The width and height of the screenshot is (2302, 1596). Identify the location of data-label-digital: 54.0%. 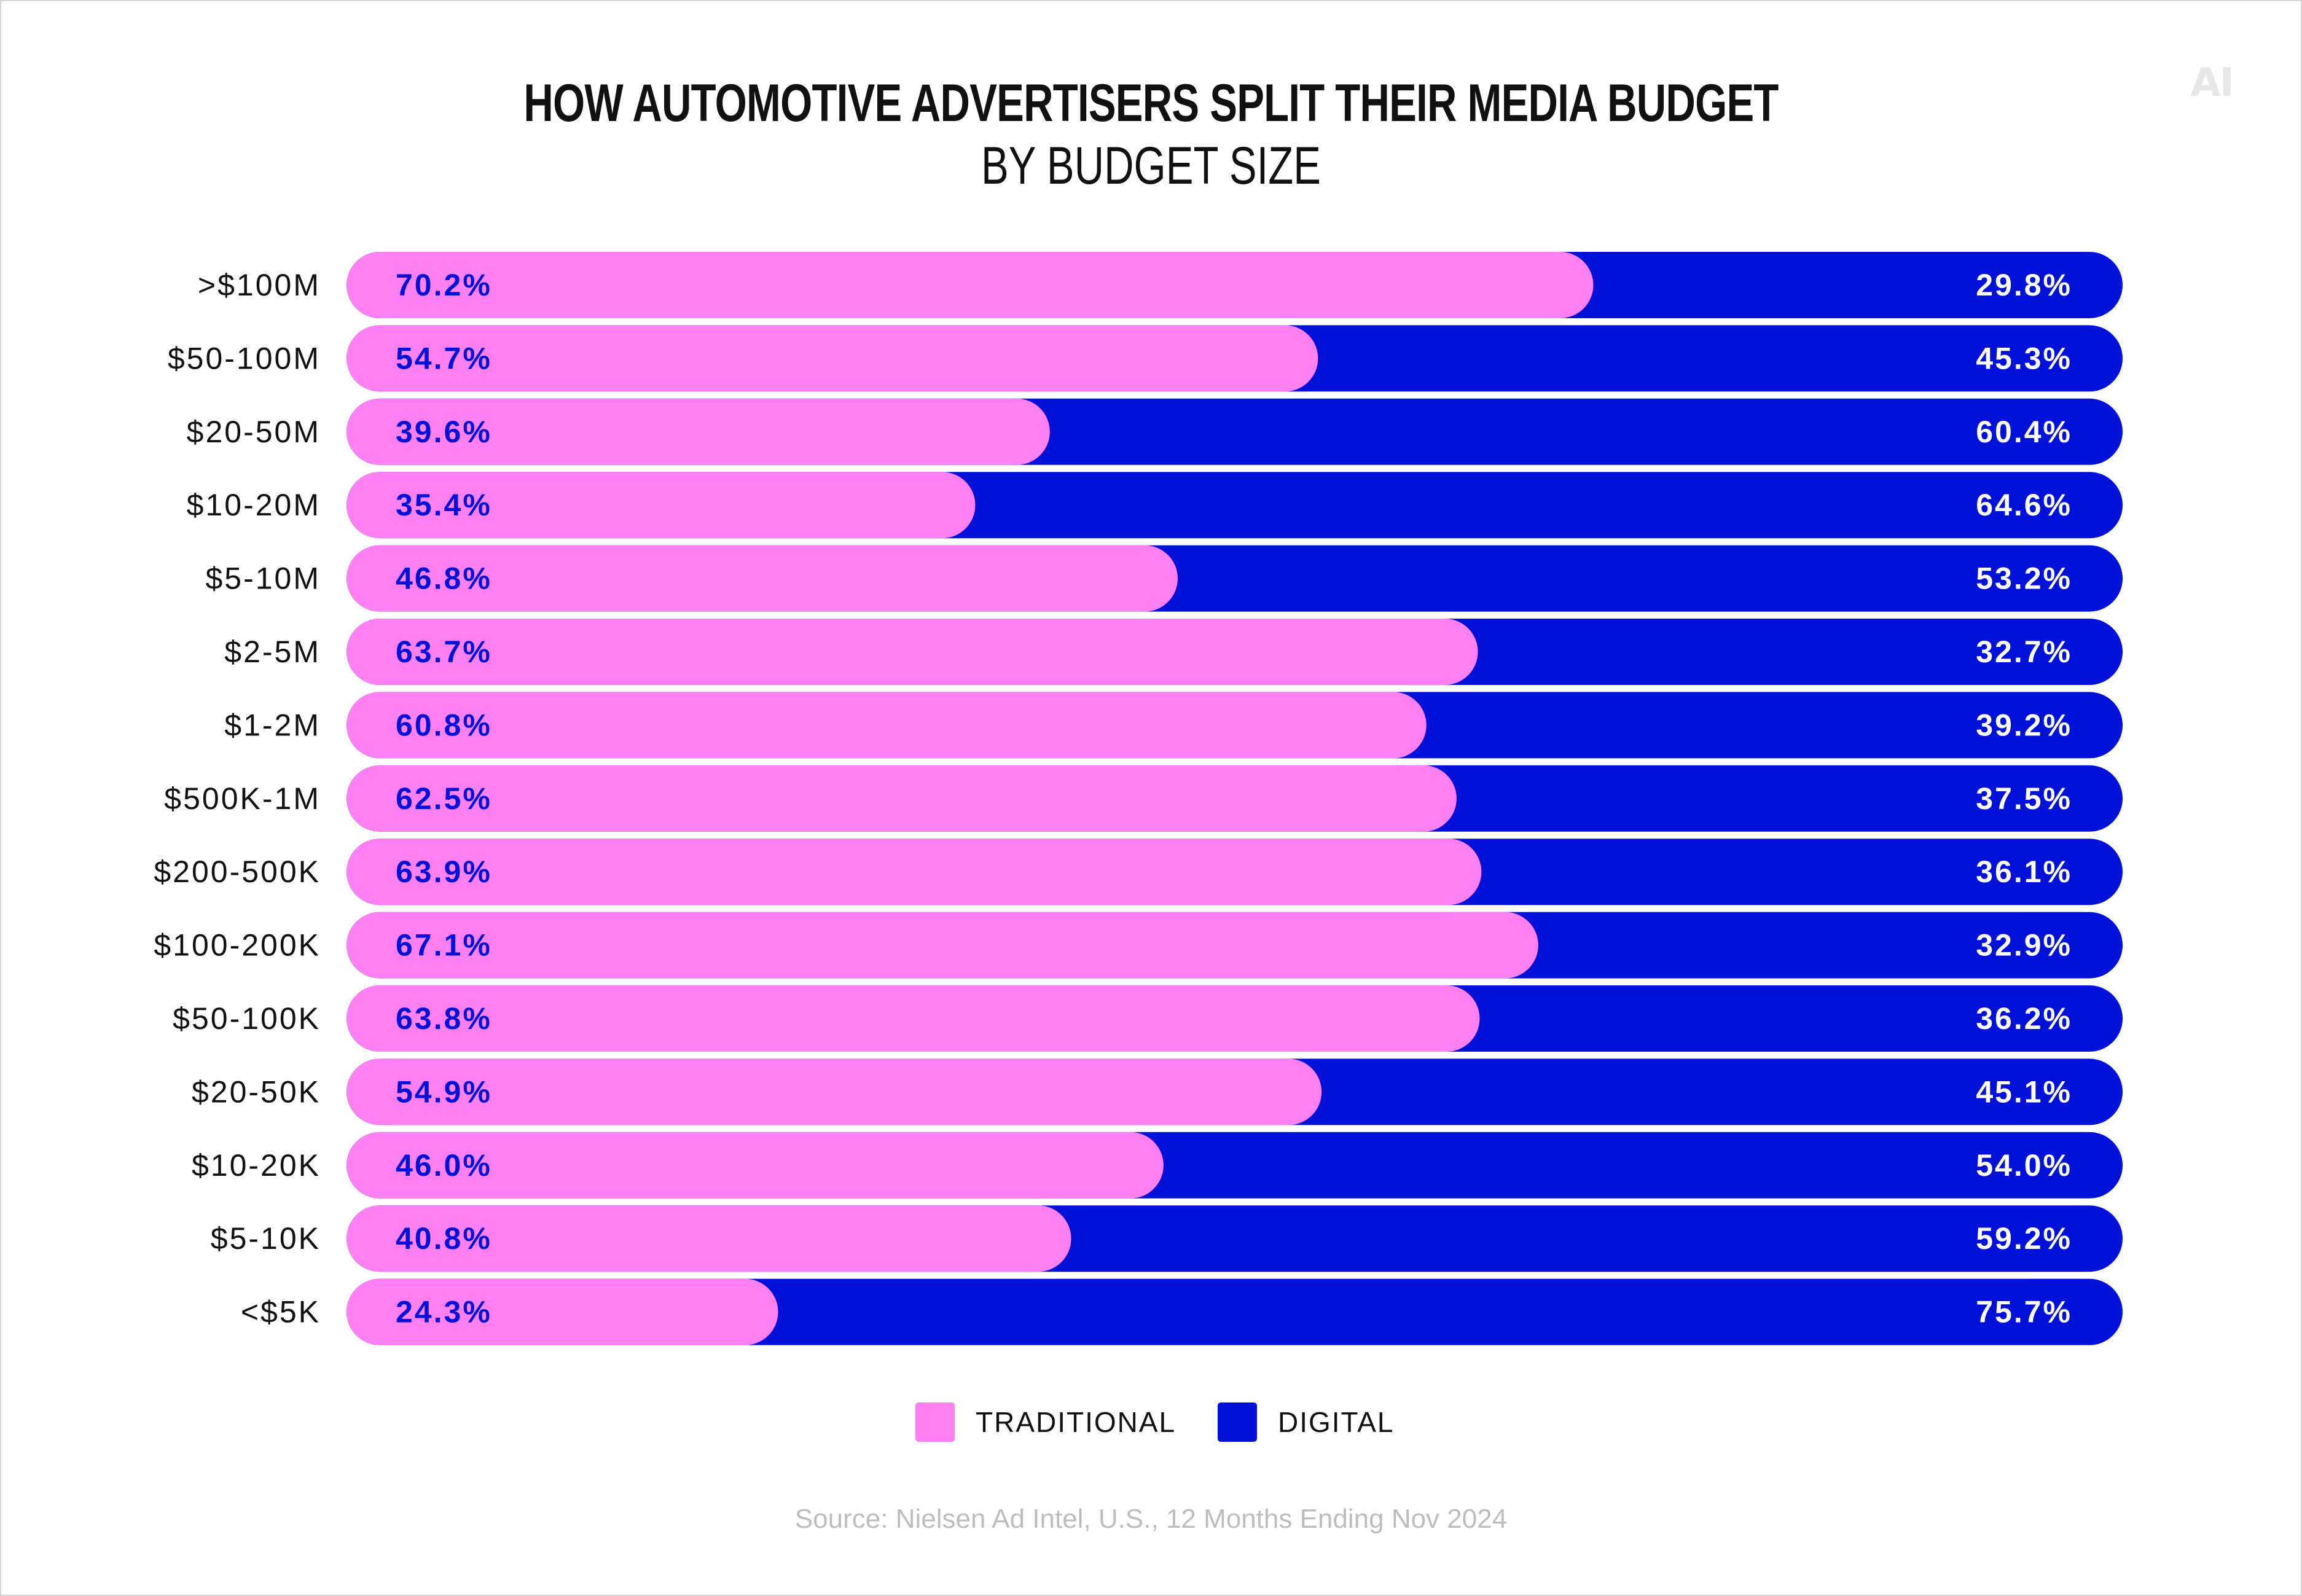
(2024, 1165).